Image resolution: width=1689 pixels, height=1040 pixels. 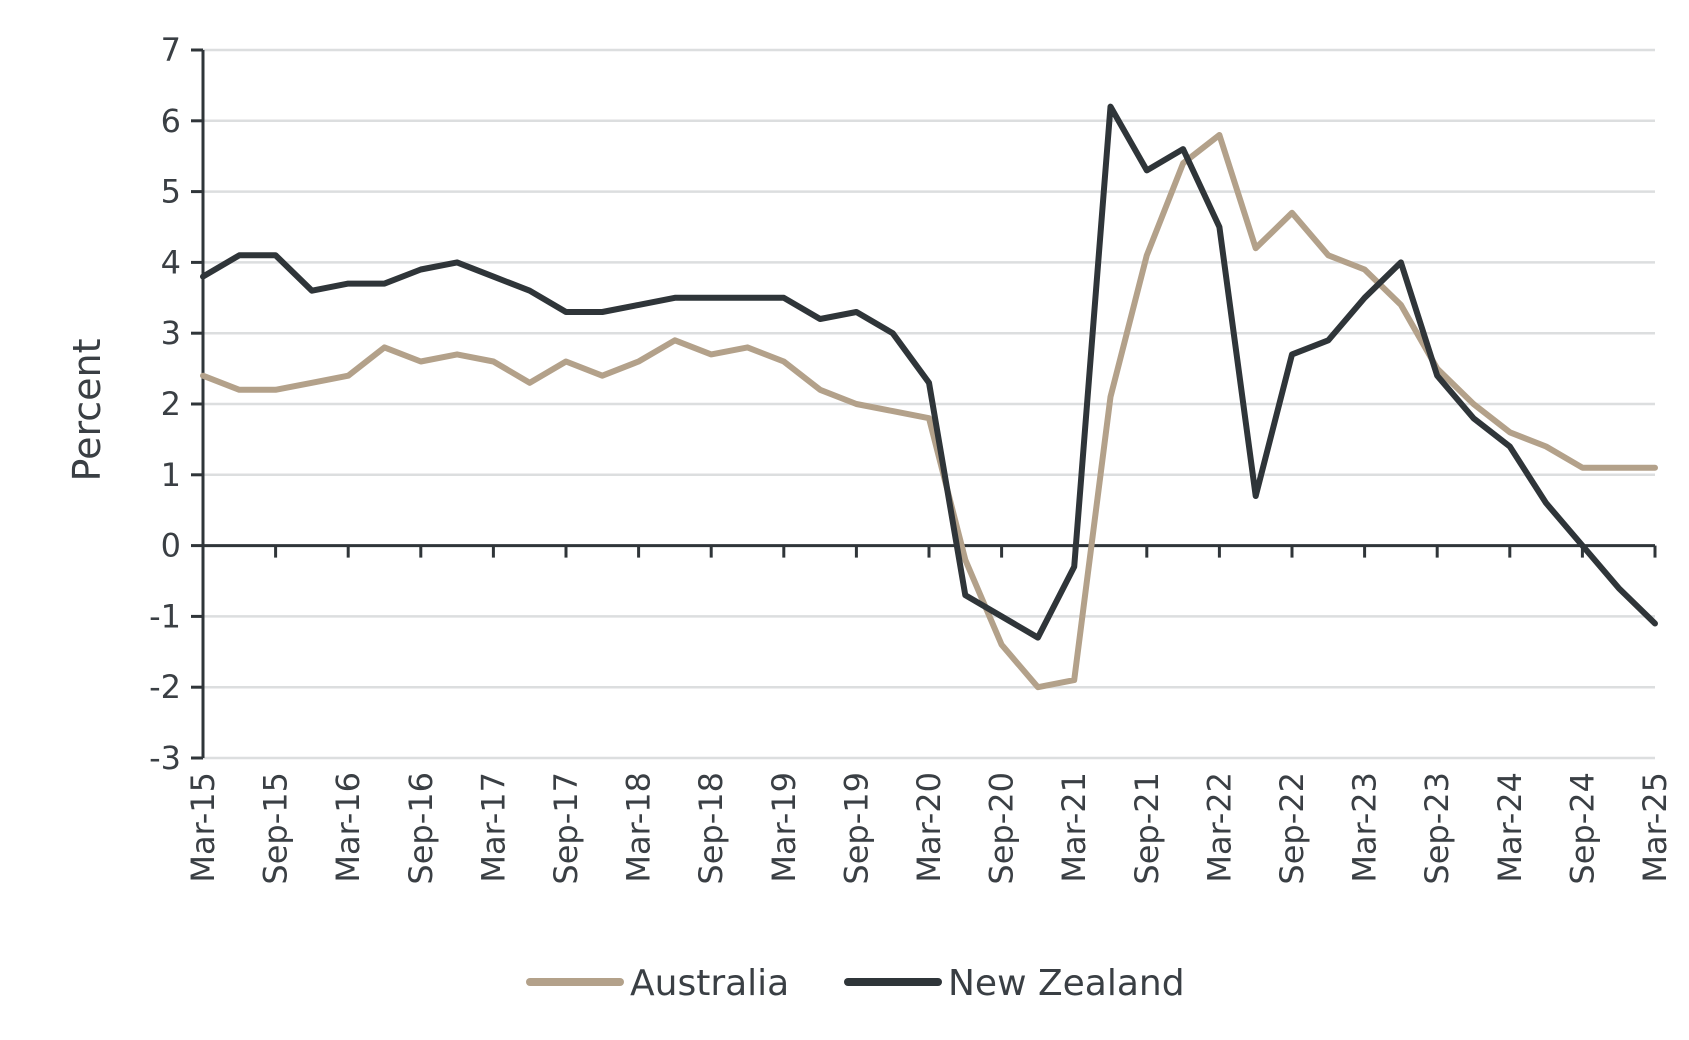 I want to click on x-tick-label: Sep-21, so click(x=1147, y=828).